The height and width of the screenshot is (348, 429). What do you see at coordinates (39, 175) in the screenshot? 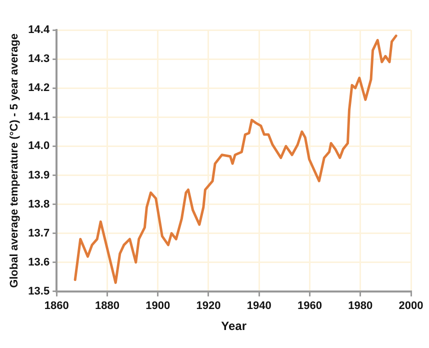
I see `y-tick-label: 13.9` at bounding box center [39, 175].